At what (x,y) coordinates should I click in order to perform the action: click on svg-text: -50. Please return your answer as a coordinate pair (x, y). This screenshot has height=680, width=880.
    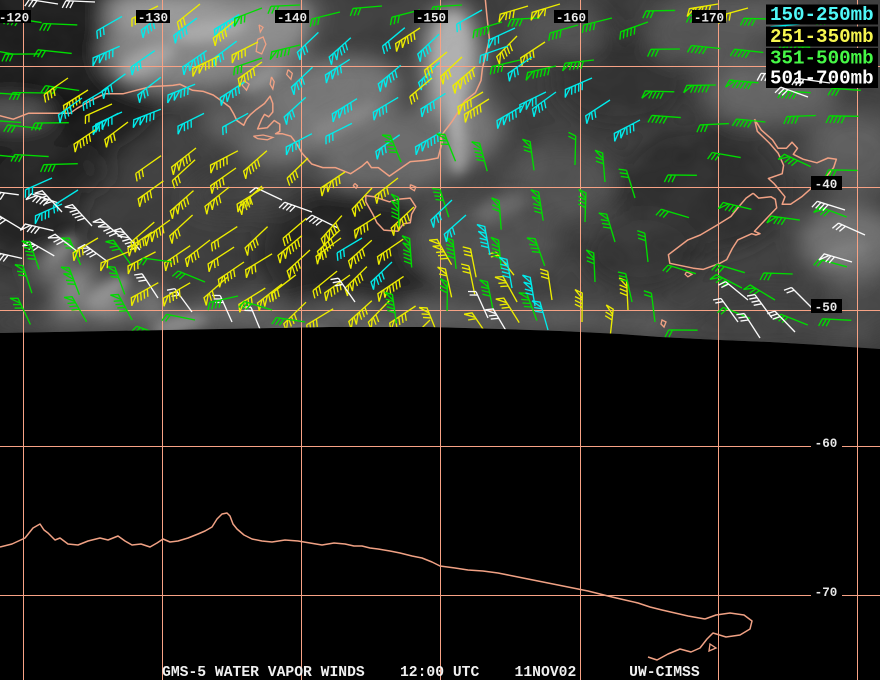
    Looking at the image, I should click on (826, 308).